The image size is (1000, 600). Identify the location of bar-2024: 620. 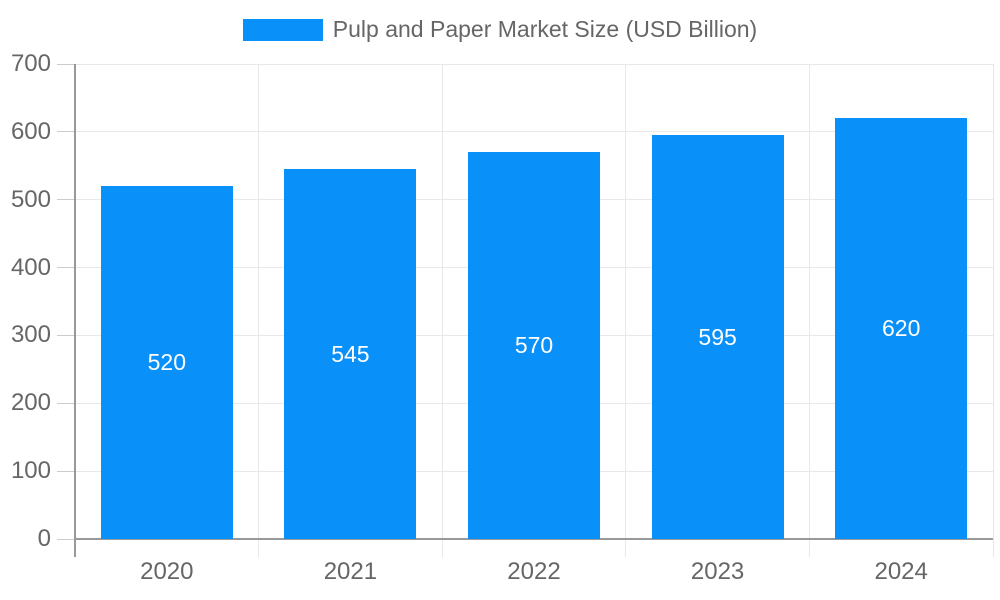
(901, 328).